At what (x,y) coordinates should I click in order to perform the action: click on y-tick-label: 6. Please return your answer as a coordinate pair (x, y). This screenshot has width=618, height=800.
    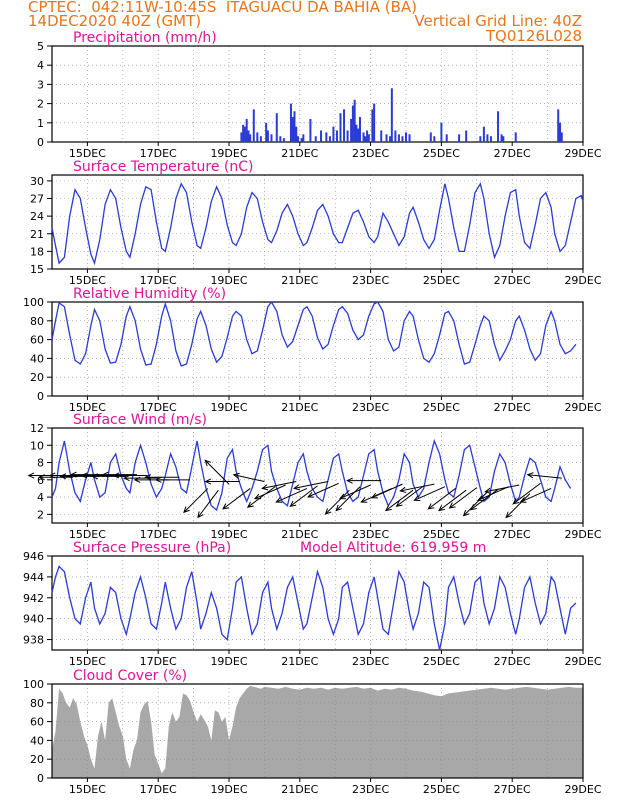
    Looking at the image, I should click on (40, 480).